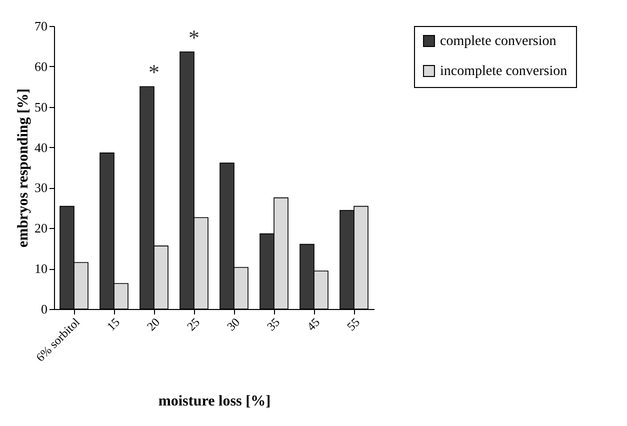 Image resolution: width=627 pixels, height=426 pixels. Describe the element at coordinates (44, 309) in the screenshot. I see `y-tick-label: 0` at that location.